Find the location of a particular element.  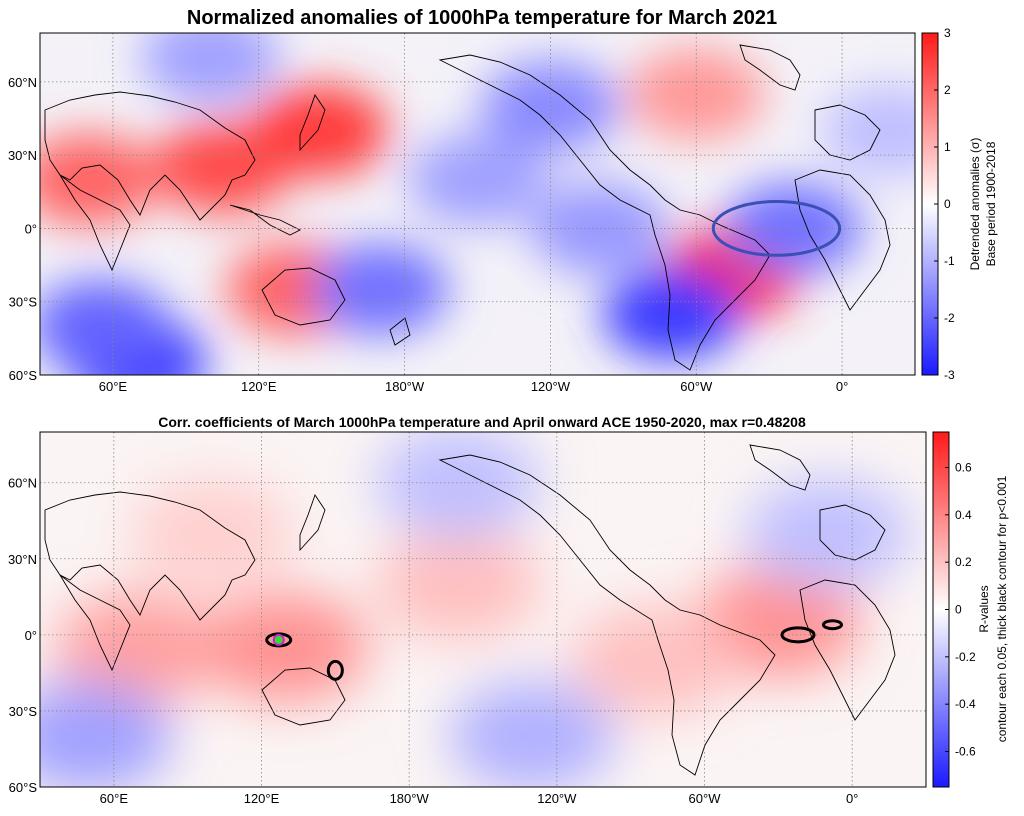

panel2-y-axis: 60°N 30°N 0° 30°S 60°S is located at coordinates (22, 635).